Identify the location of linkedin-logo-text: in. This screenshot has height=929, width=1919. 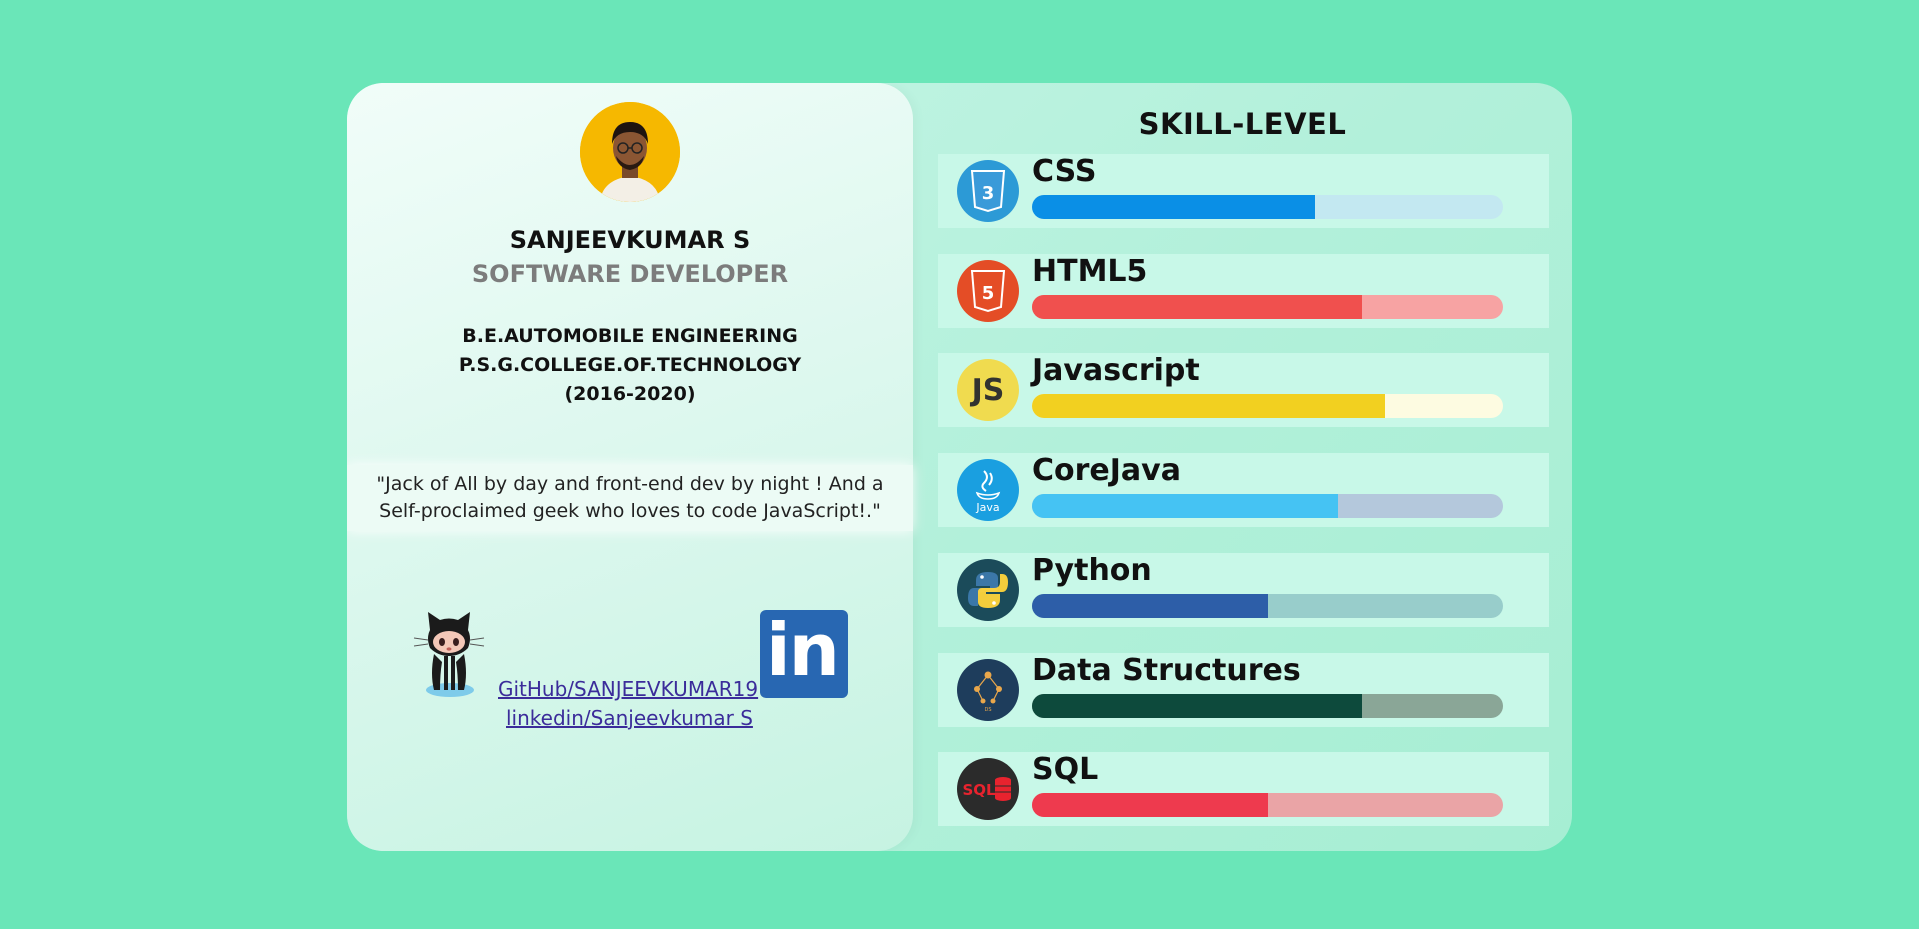
(803, 650).